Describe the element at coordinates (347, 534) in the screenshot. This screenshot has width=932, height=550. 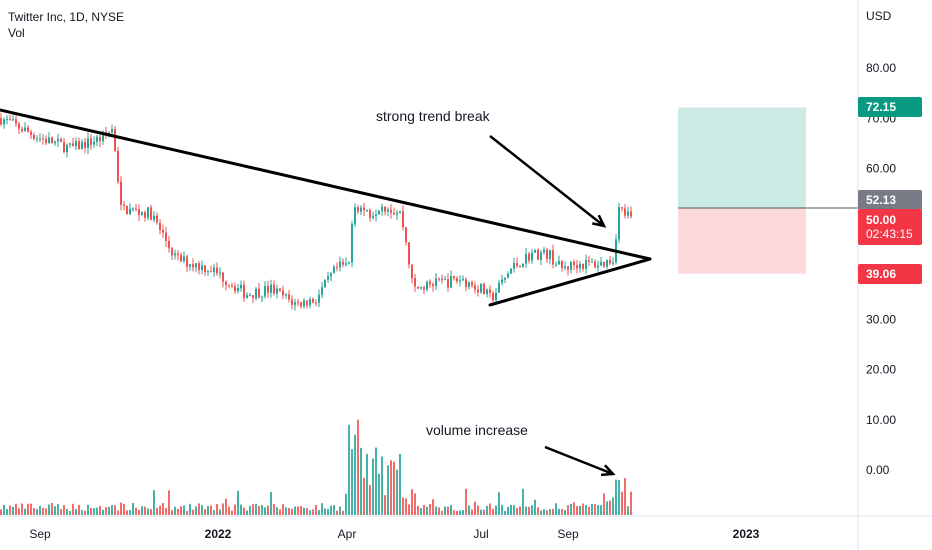
I see `x-tick-label: Apr` at that location.